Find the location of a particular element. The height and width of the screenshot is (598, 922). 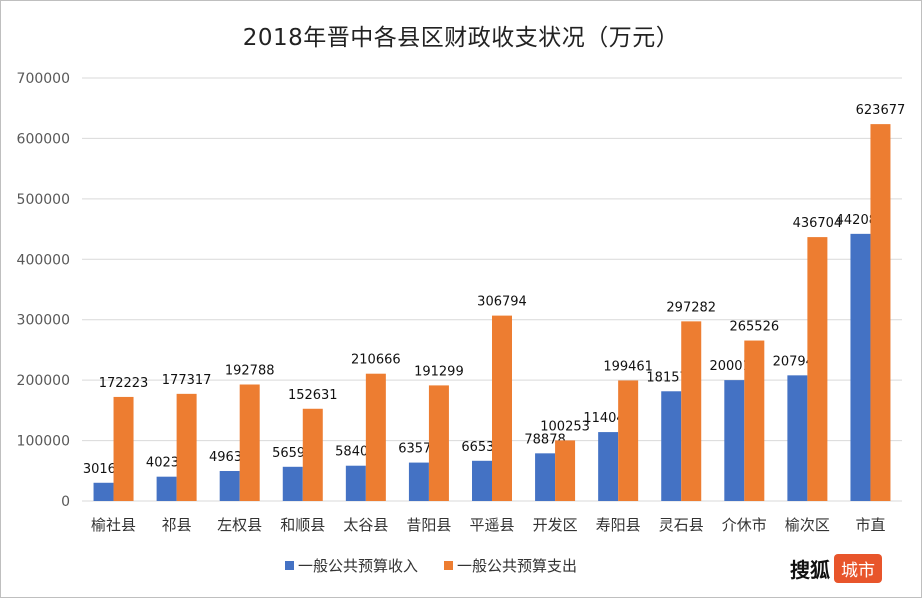

y-tick-label: 0 is located at coordinates (65, 502).